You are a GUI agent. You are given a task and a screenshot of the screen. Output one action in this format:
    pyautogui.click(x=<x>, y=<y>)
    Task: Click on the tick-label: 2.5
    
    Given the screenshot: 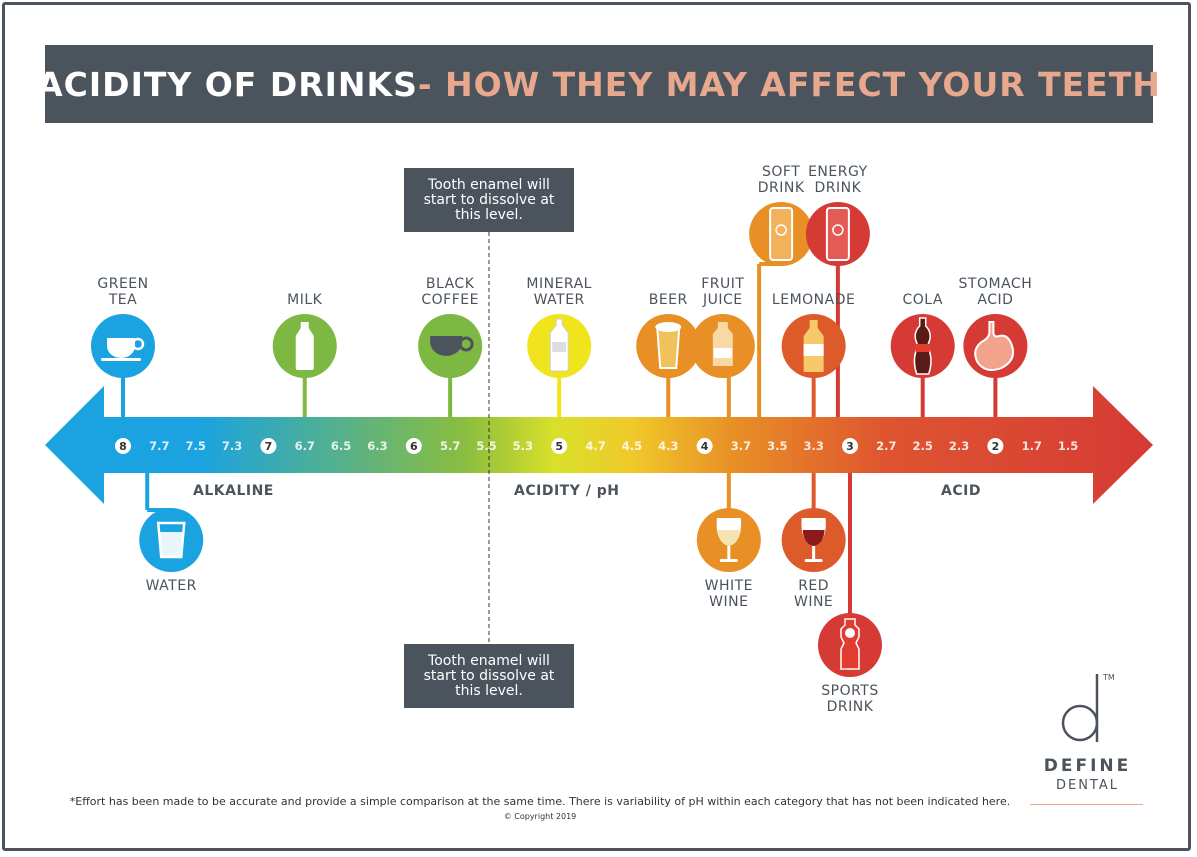 What is the action you would take?
    pyautogui.click(x=923, y=446)
    